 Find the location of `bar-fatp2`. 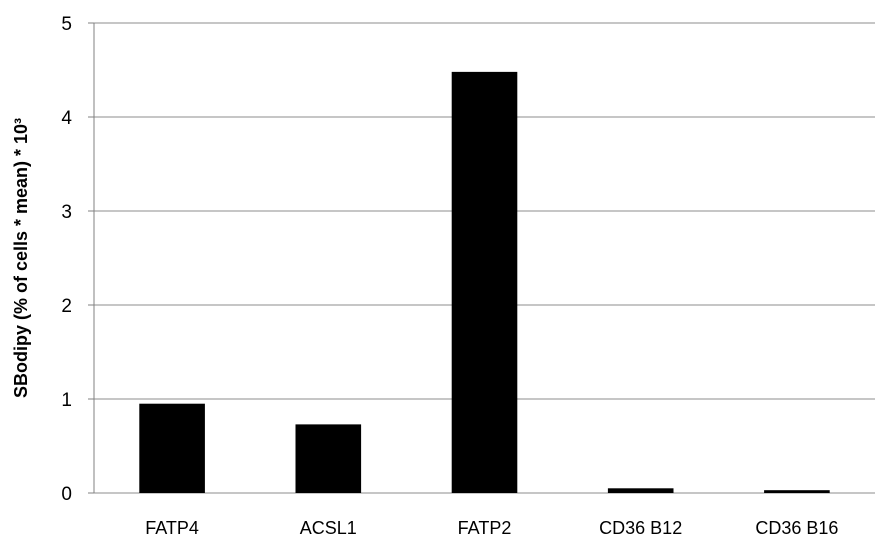

bar-fatp2 is located at coordinates (484, 282).